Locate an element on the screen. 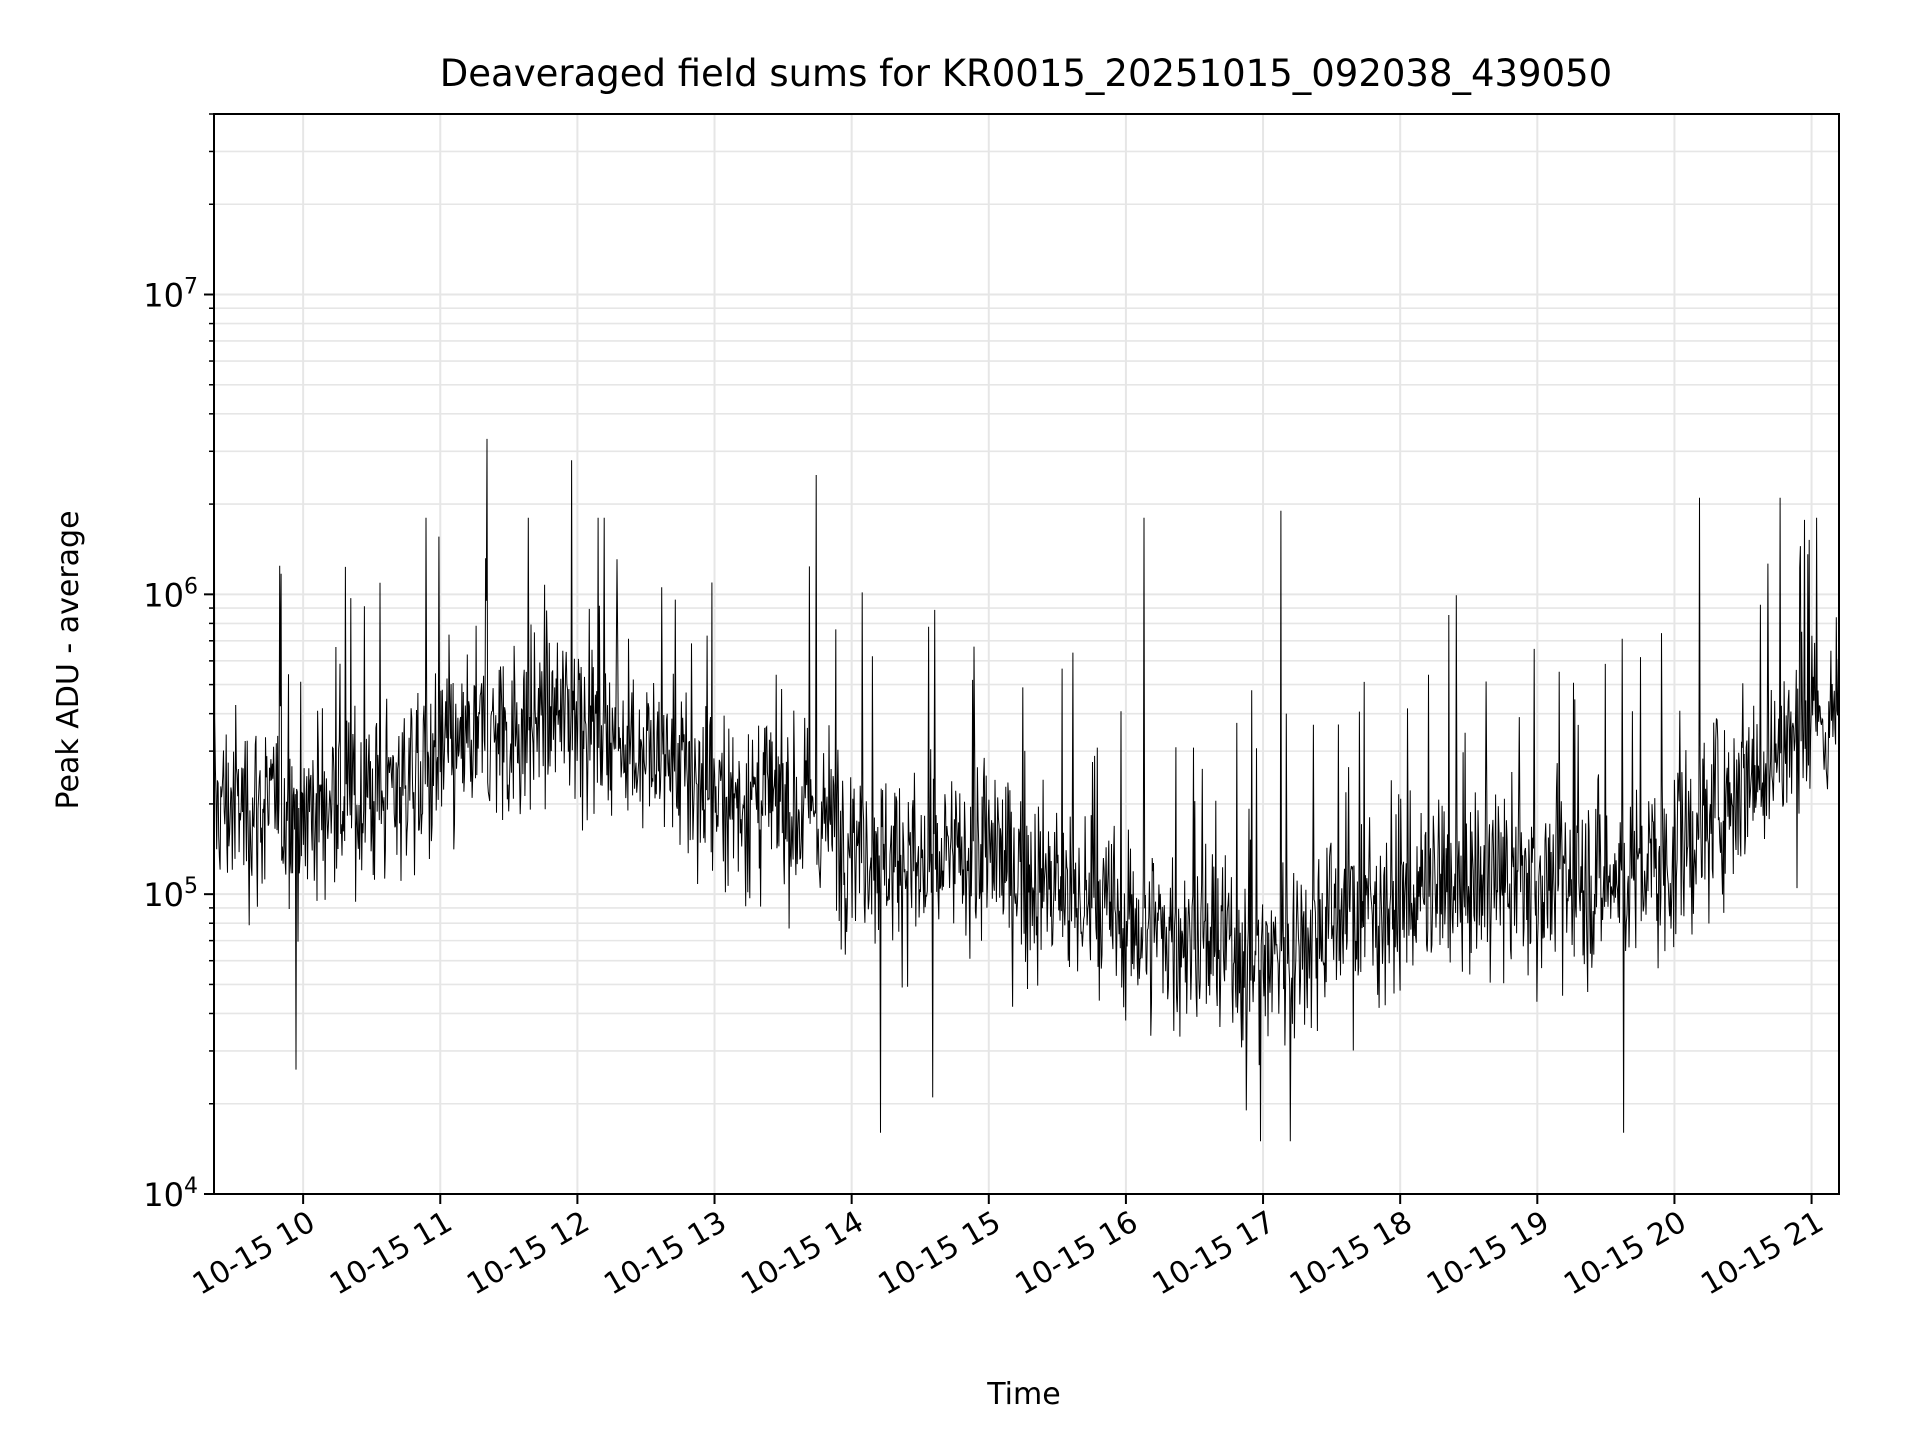  y-tick-label: 107 is located at coordinates (170, 295).